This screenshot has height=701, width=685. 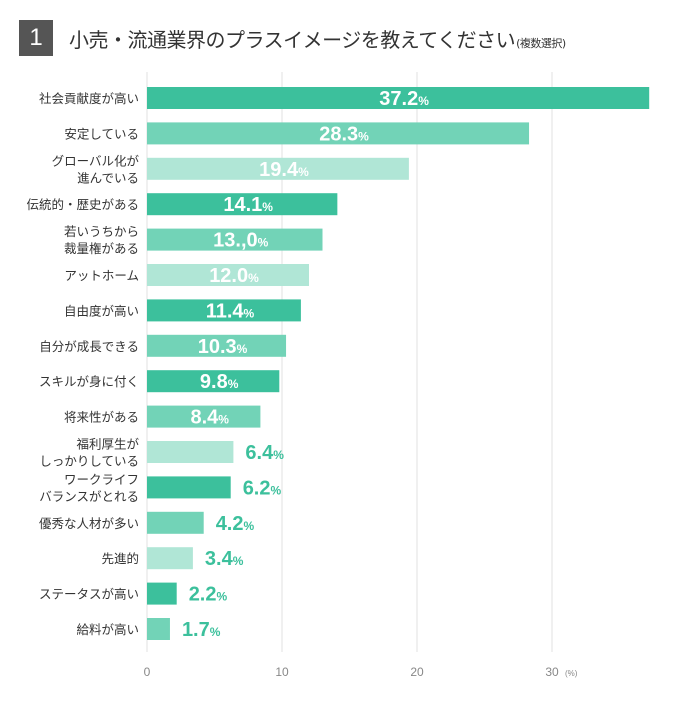 I want to click on value-label: 12.0%, so click(x=234, y=276).